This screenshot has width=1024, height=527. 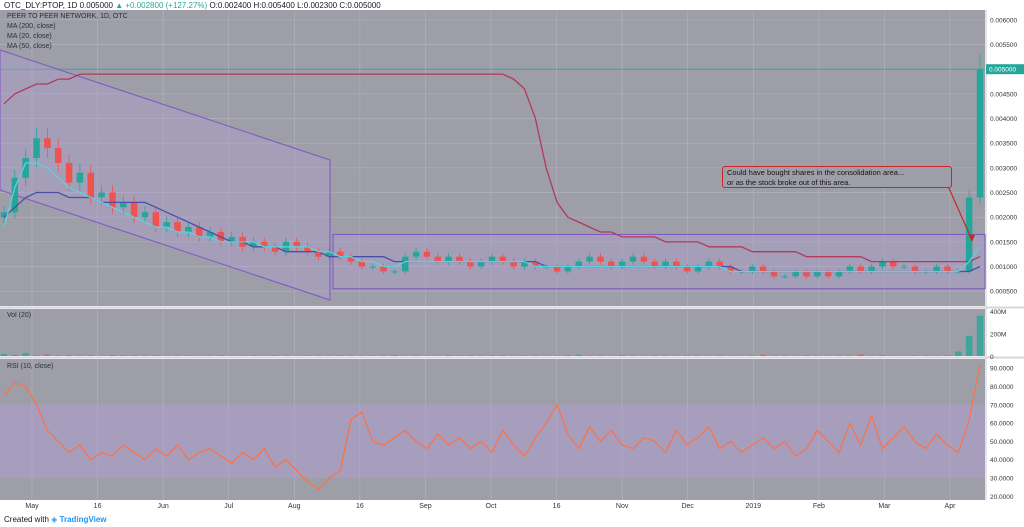 What do you see at coordinates (29, 36) in the screenshot?
I see `ma20-legend: MA (20, close)` at bounding box center [29, 36].